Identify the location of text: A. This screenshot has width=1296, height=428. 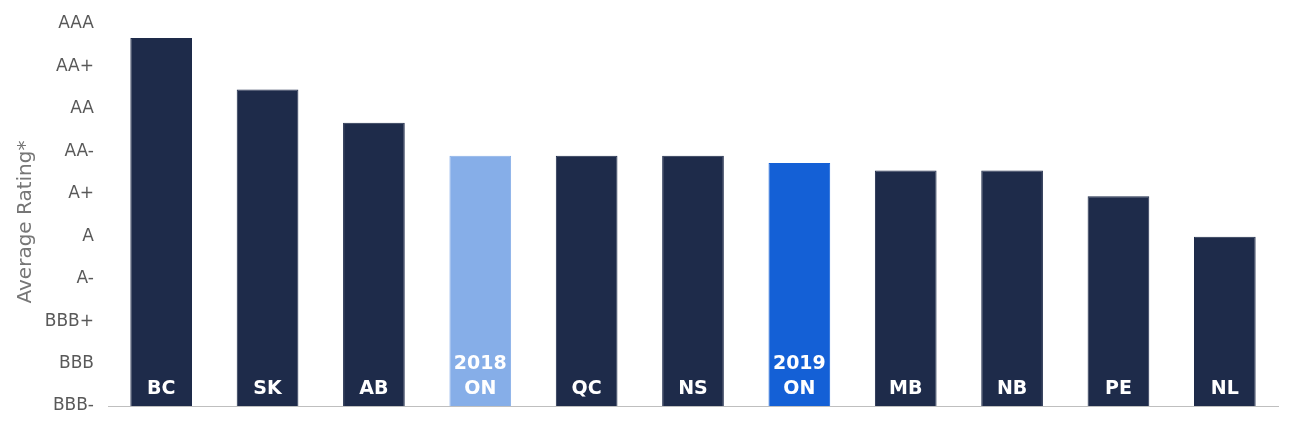
(88, 234).